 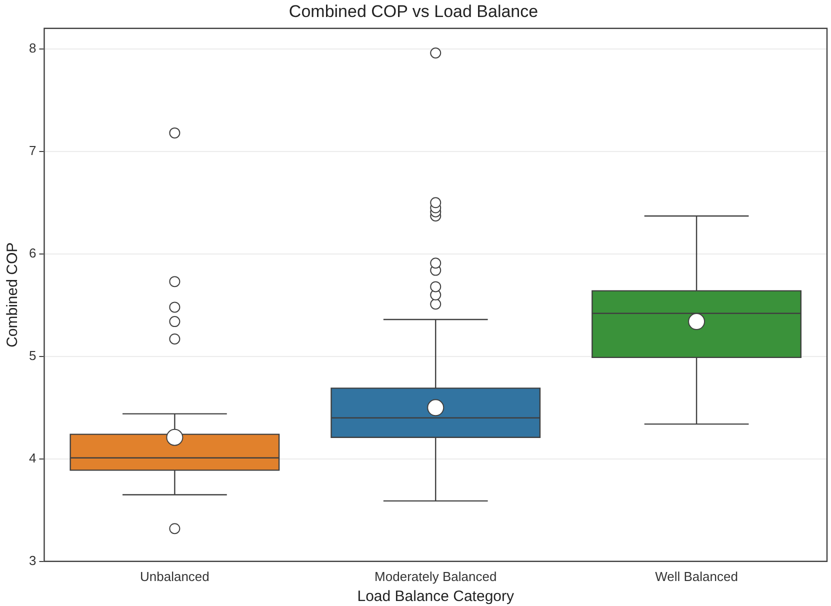 I want to click on y-tick-label: 5, so click(x=32, y=355).